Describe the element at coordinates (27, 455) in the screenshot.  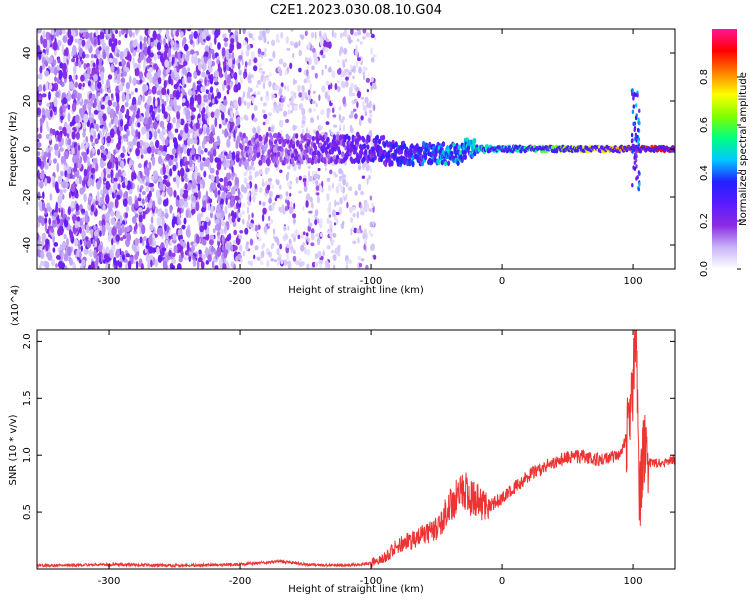
I see `y-tick-label: 1.0` at that location.